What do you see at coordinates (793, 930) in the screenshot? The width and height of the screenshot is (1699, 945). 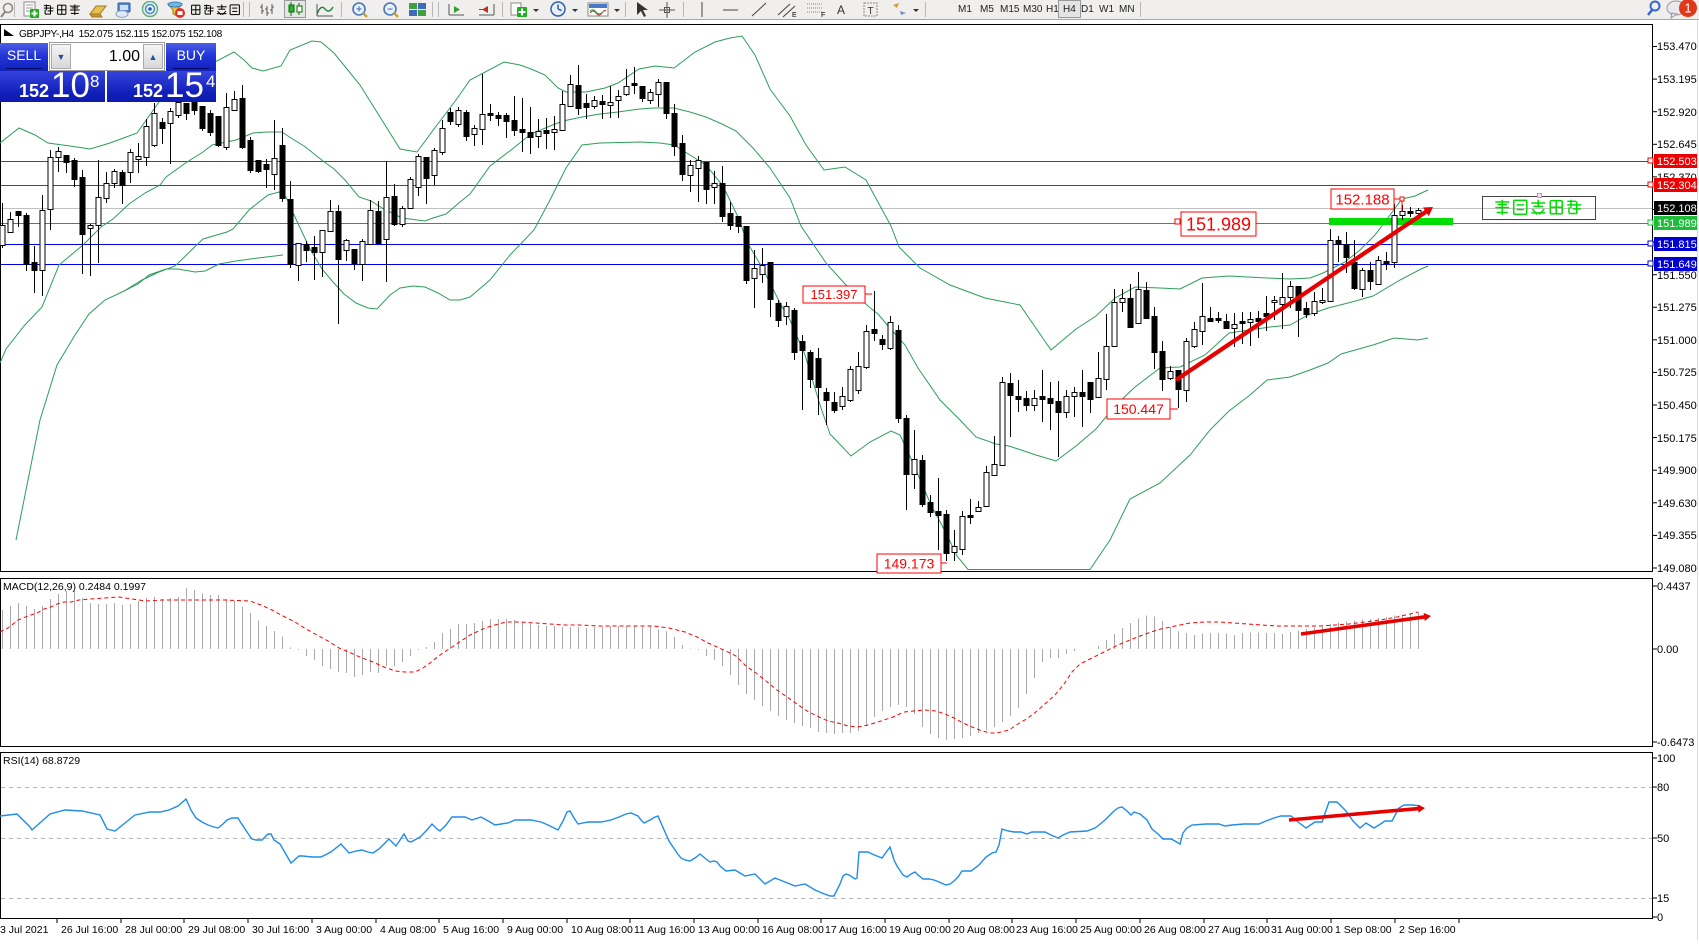 I see `svg-text: 16 Aug 08:00` at bounding box center [793, 930].